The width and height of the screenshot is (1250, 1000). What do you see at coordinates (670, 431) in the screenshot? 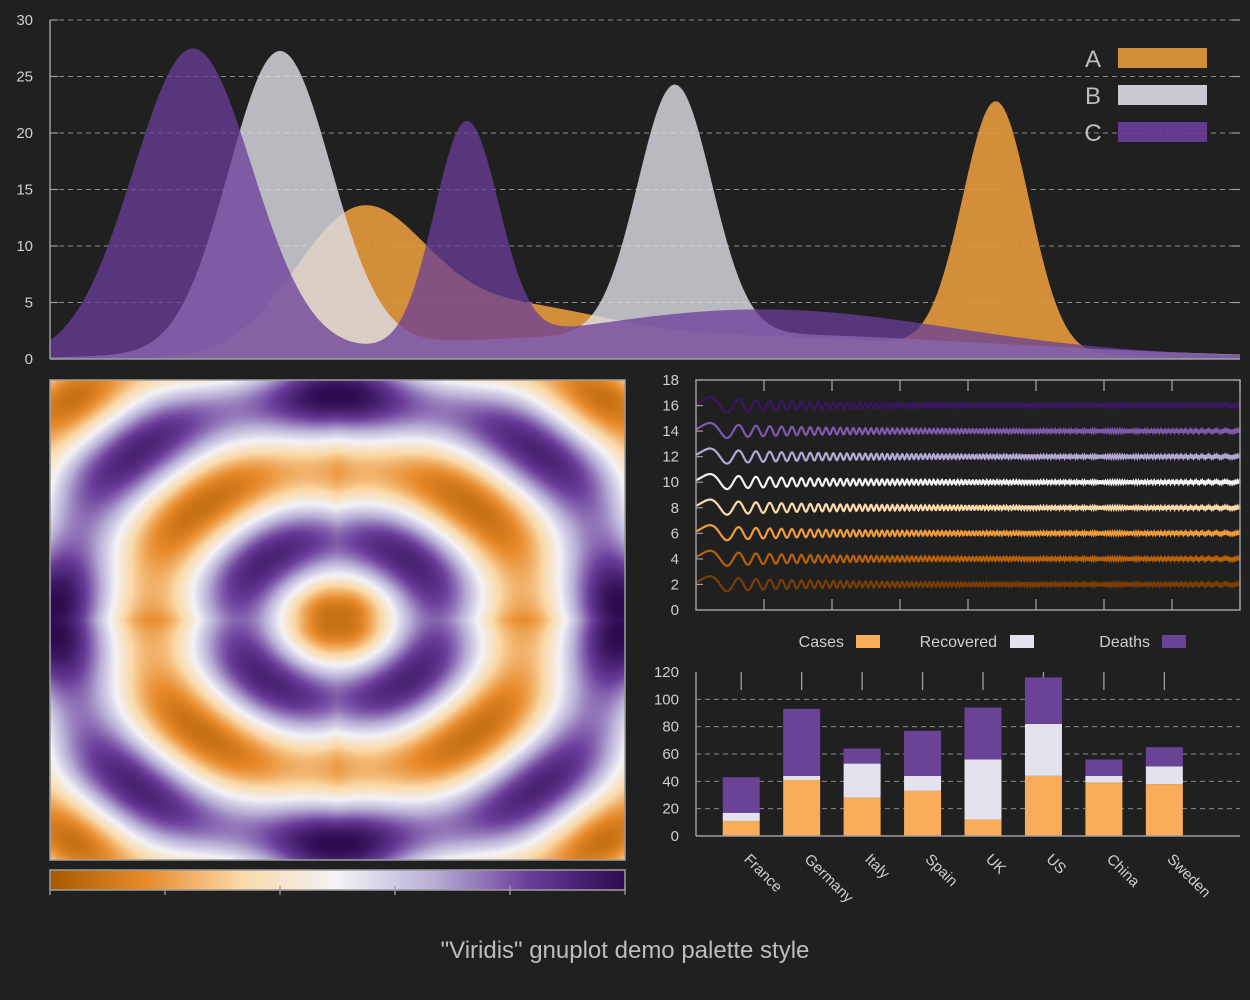
I see `y-tick-label: 14` at bounding box center [670, 431].